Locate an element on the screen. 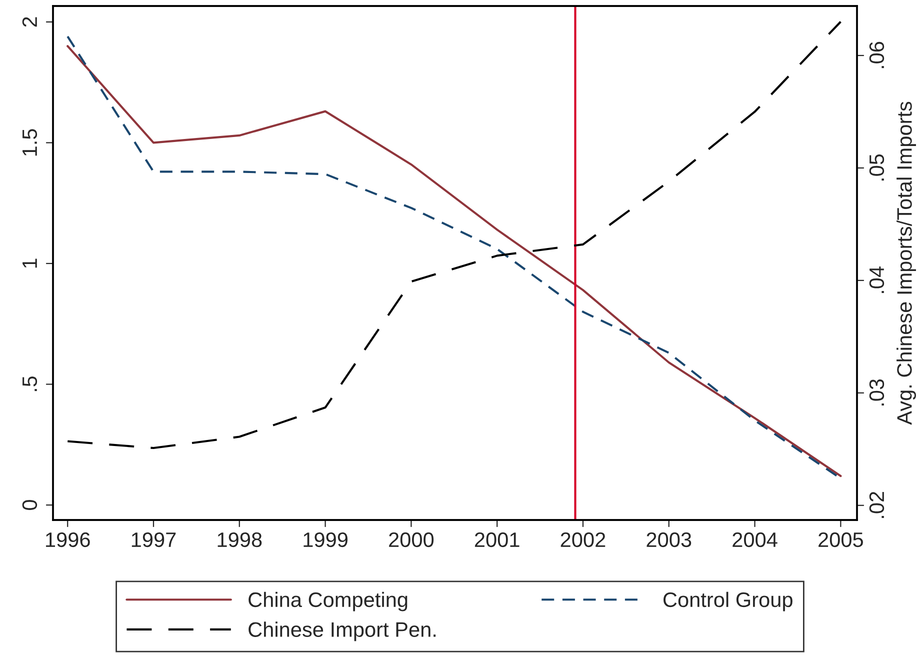 This screenshot has width=920, height=655. x-tick-label: 2005 is located at coordinates (840, 540).